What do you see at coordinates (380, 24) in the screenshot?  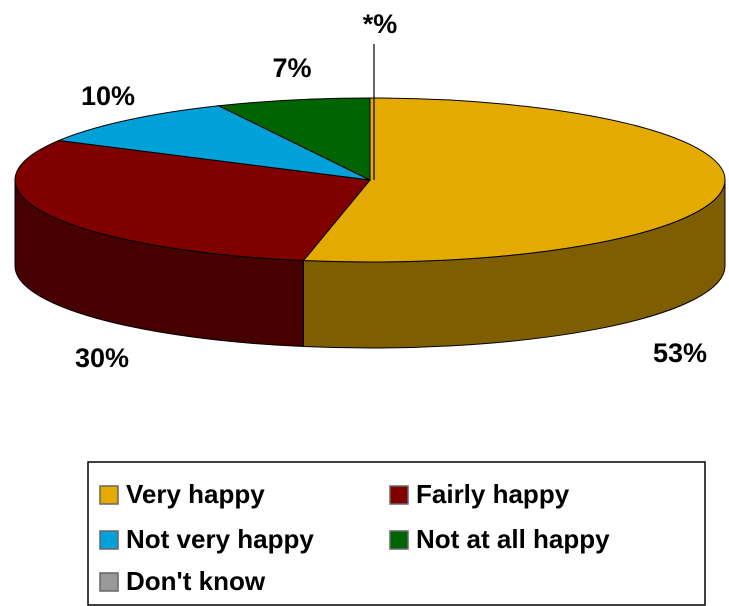 I see `data-label: *%` at bounding box center [380, 24].